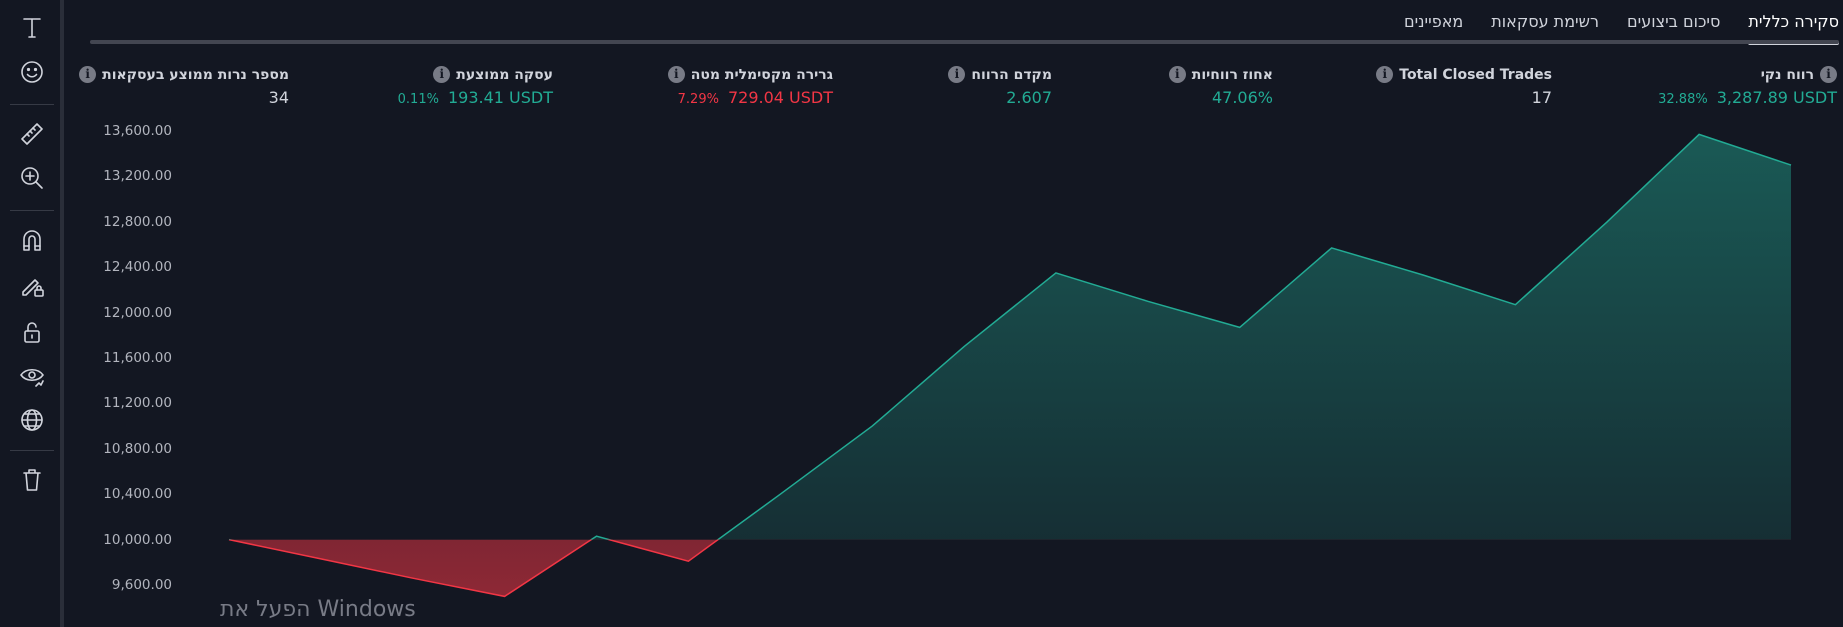  I want to click on windows-activation-watermark: הפעל את Windows, so click(318, 609).